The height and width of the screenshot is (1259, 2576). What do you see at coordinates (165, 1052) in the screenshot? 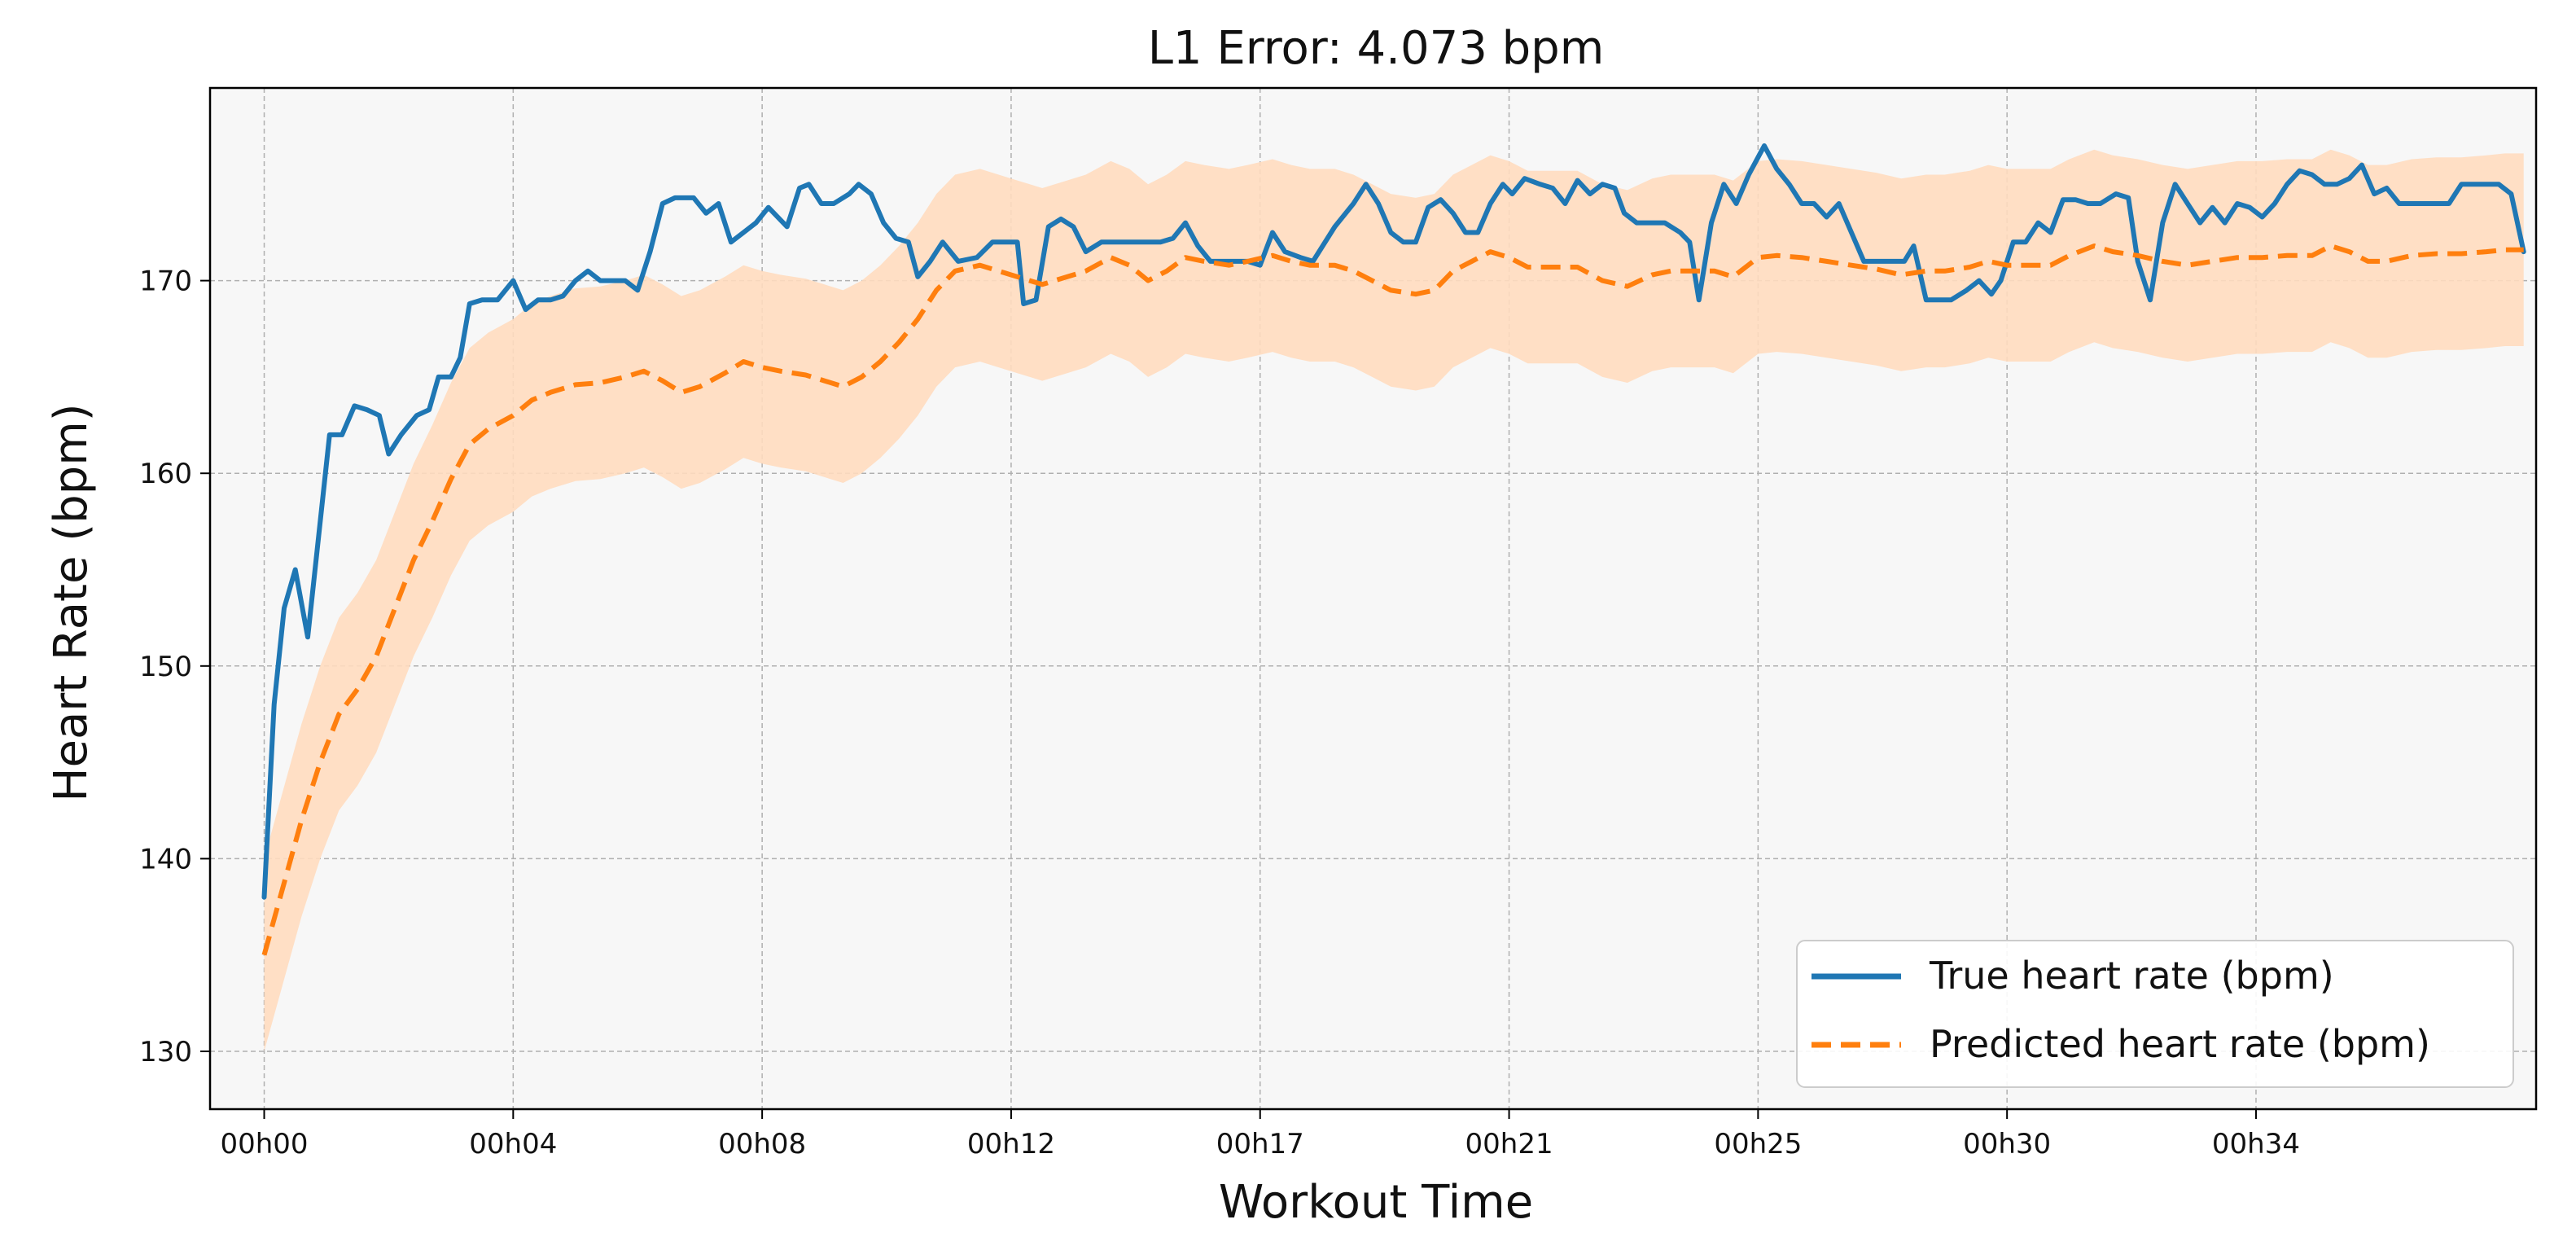
I see `y-tick-label: 130` at bounding box center [165, 1052].